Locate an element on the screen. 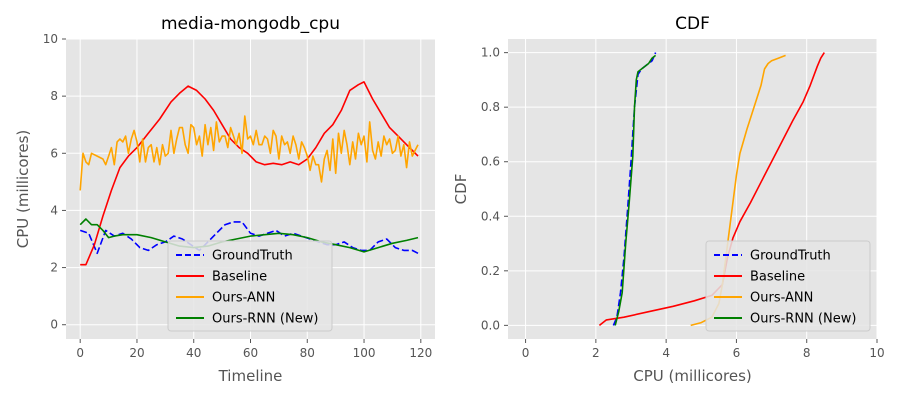  x-axis-label: CPU (millicores) is located at coordinates (692, 376).